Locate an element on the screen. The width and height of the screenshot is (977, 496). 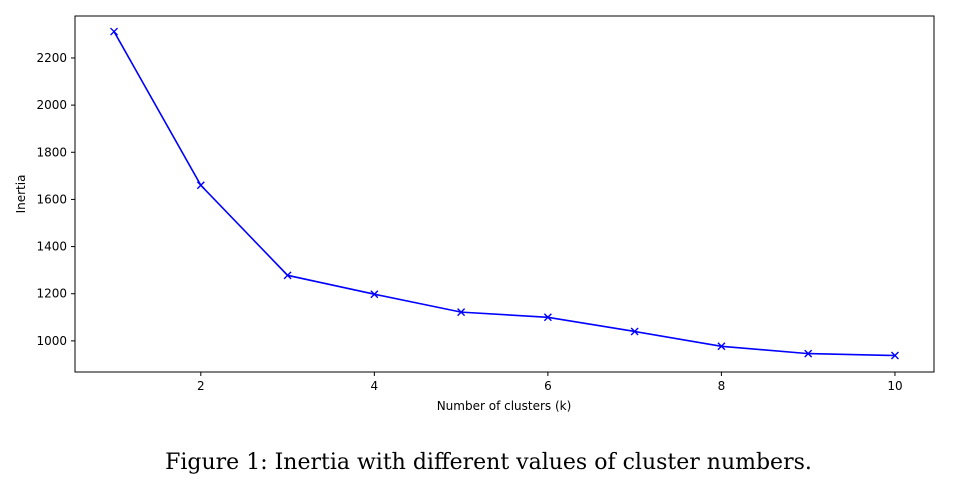
y-tick-label: 1200 is located at coordinates (51, 294).